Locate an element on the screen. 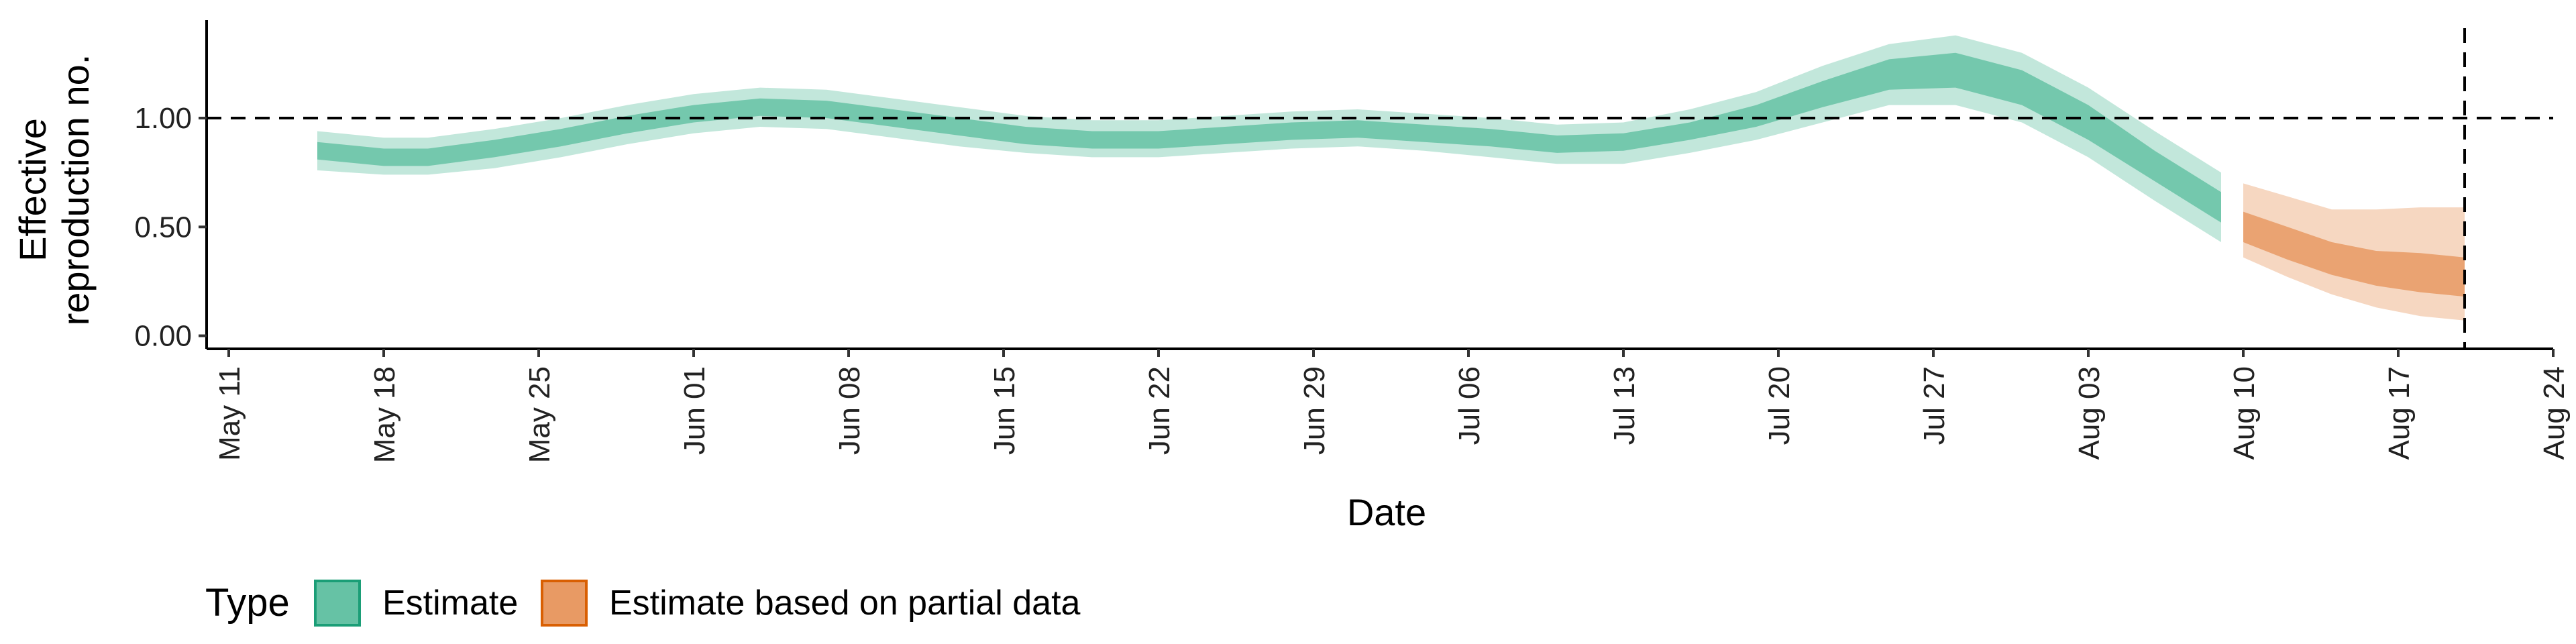 This screenshot has width=2576, height=644. series-partial-estimate is located at coordinates (2354, 252).